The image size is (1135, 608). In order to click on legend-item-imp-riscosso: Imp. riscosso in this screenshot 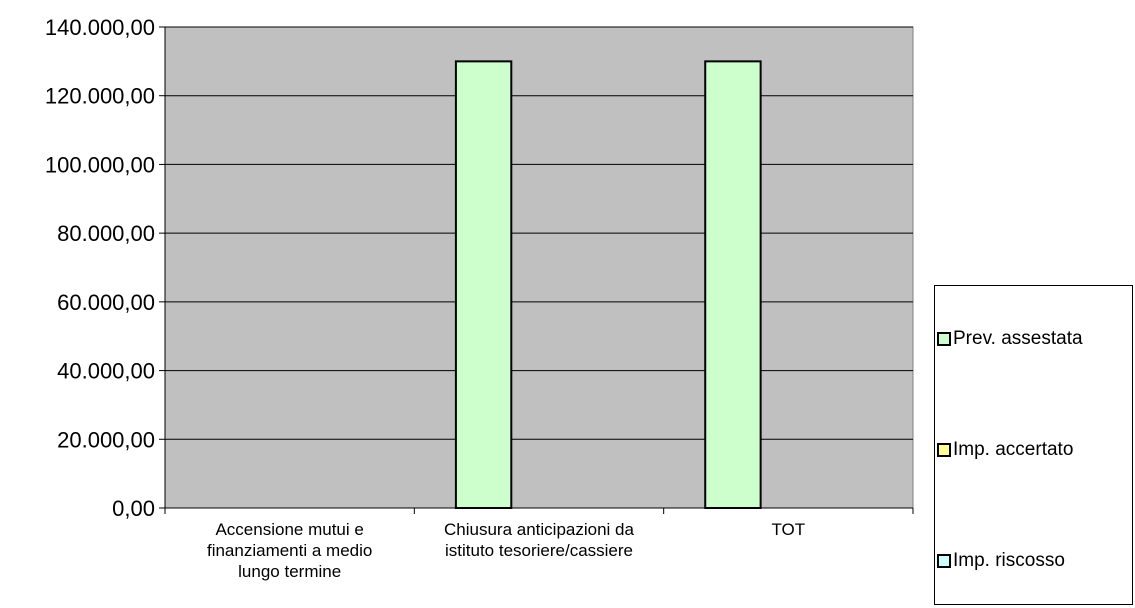, I will do `click(1000, 561)`.